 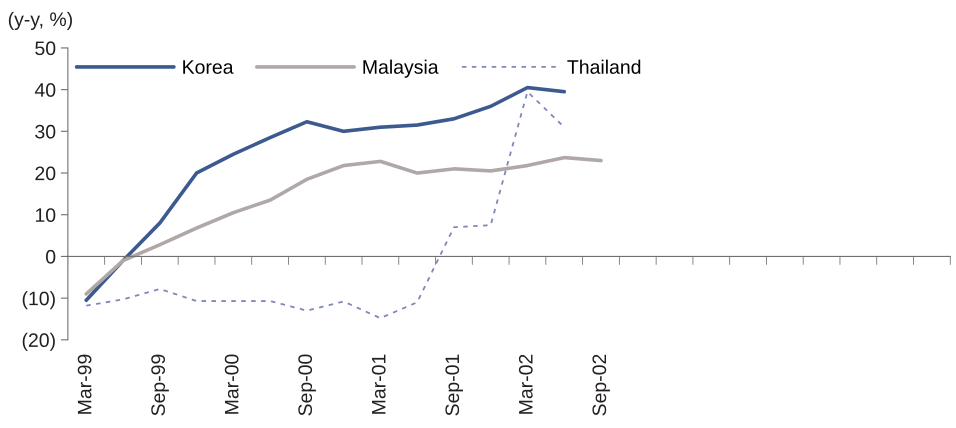 I want to click on y-tick-label: 0, so click(x=51, y=257).